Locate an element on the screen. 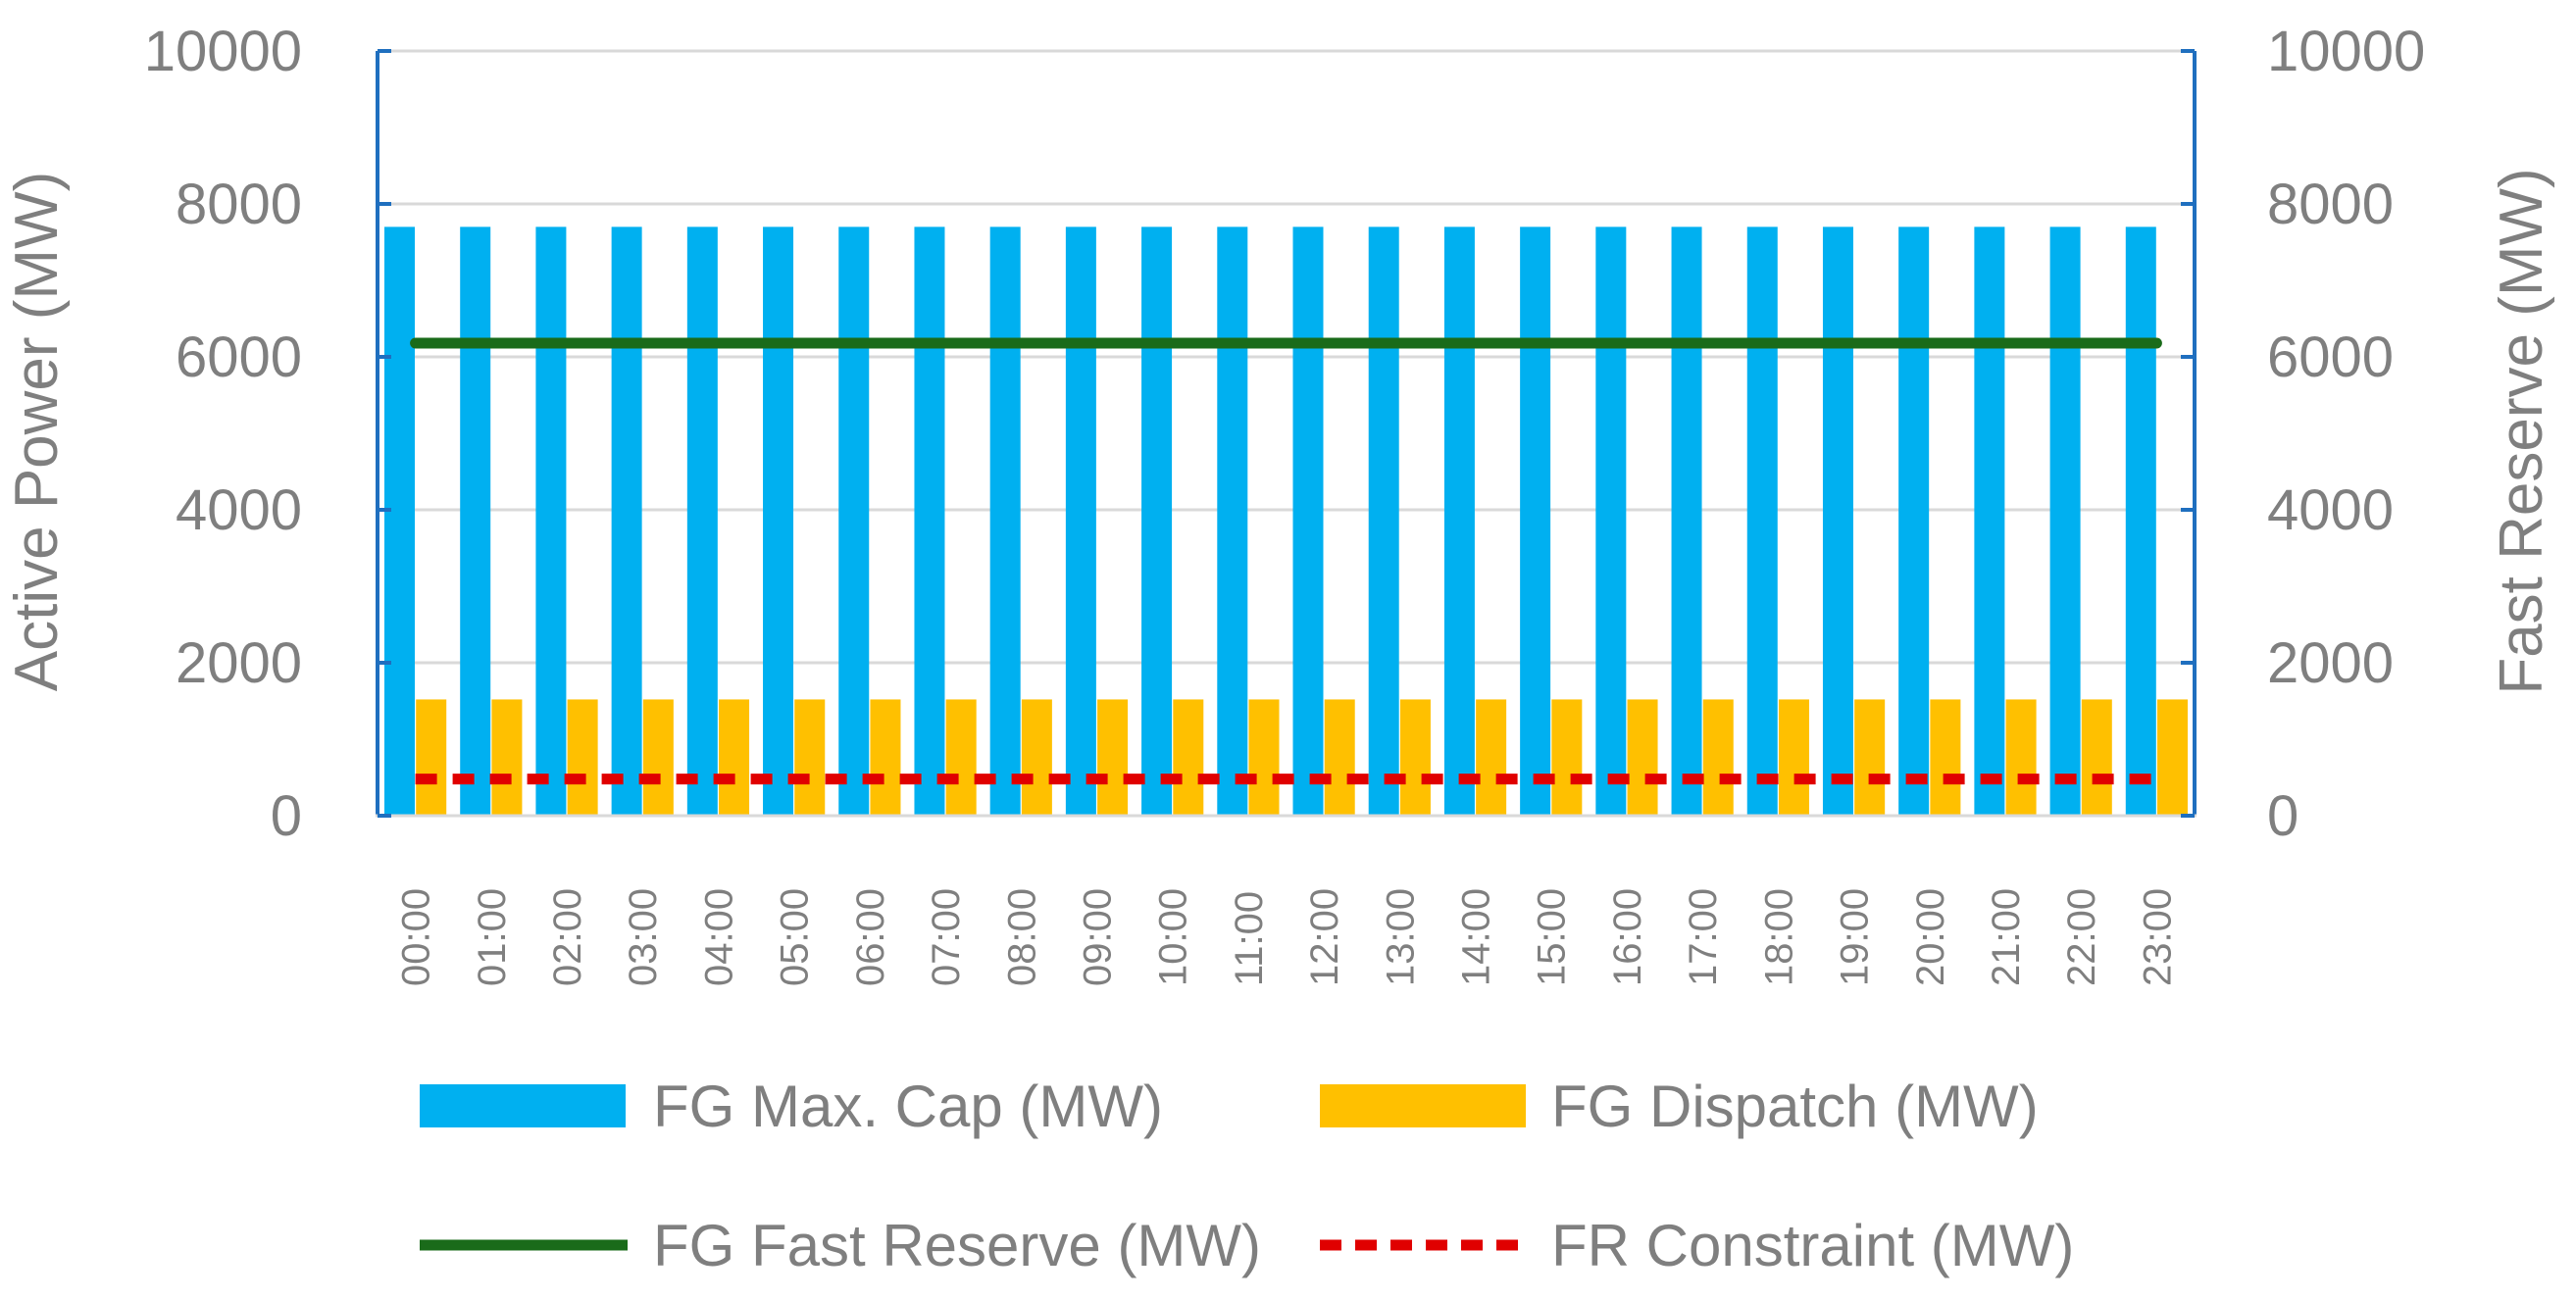  x-tick-label: 13:00 is located at coordinates (1400, 937).